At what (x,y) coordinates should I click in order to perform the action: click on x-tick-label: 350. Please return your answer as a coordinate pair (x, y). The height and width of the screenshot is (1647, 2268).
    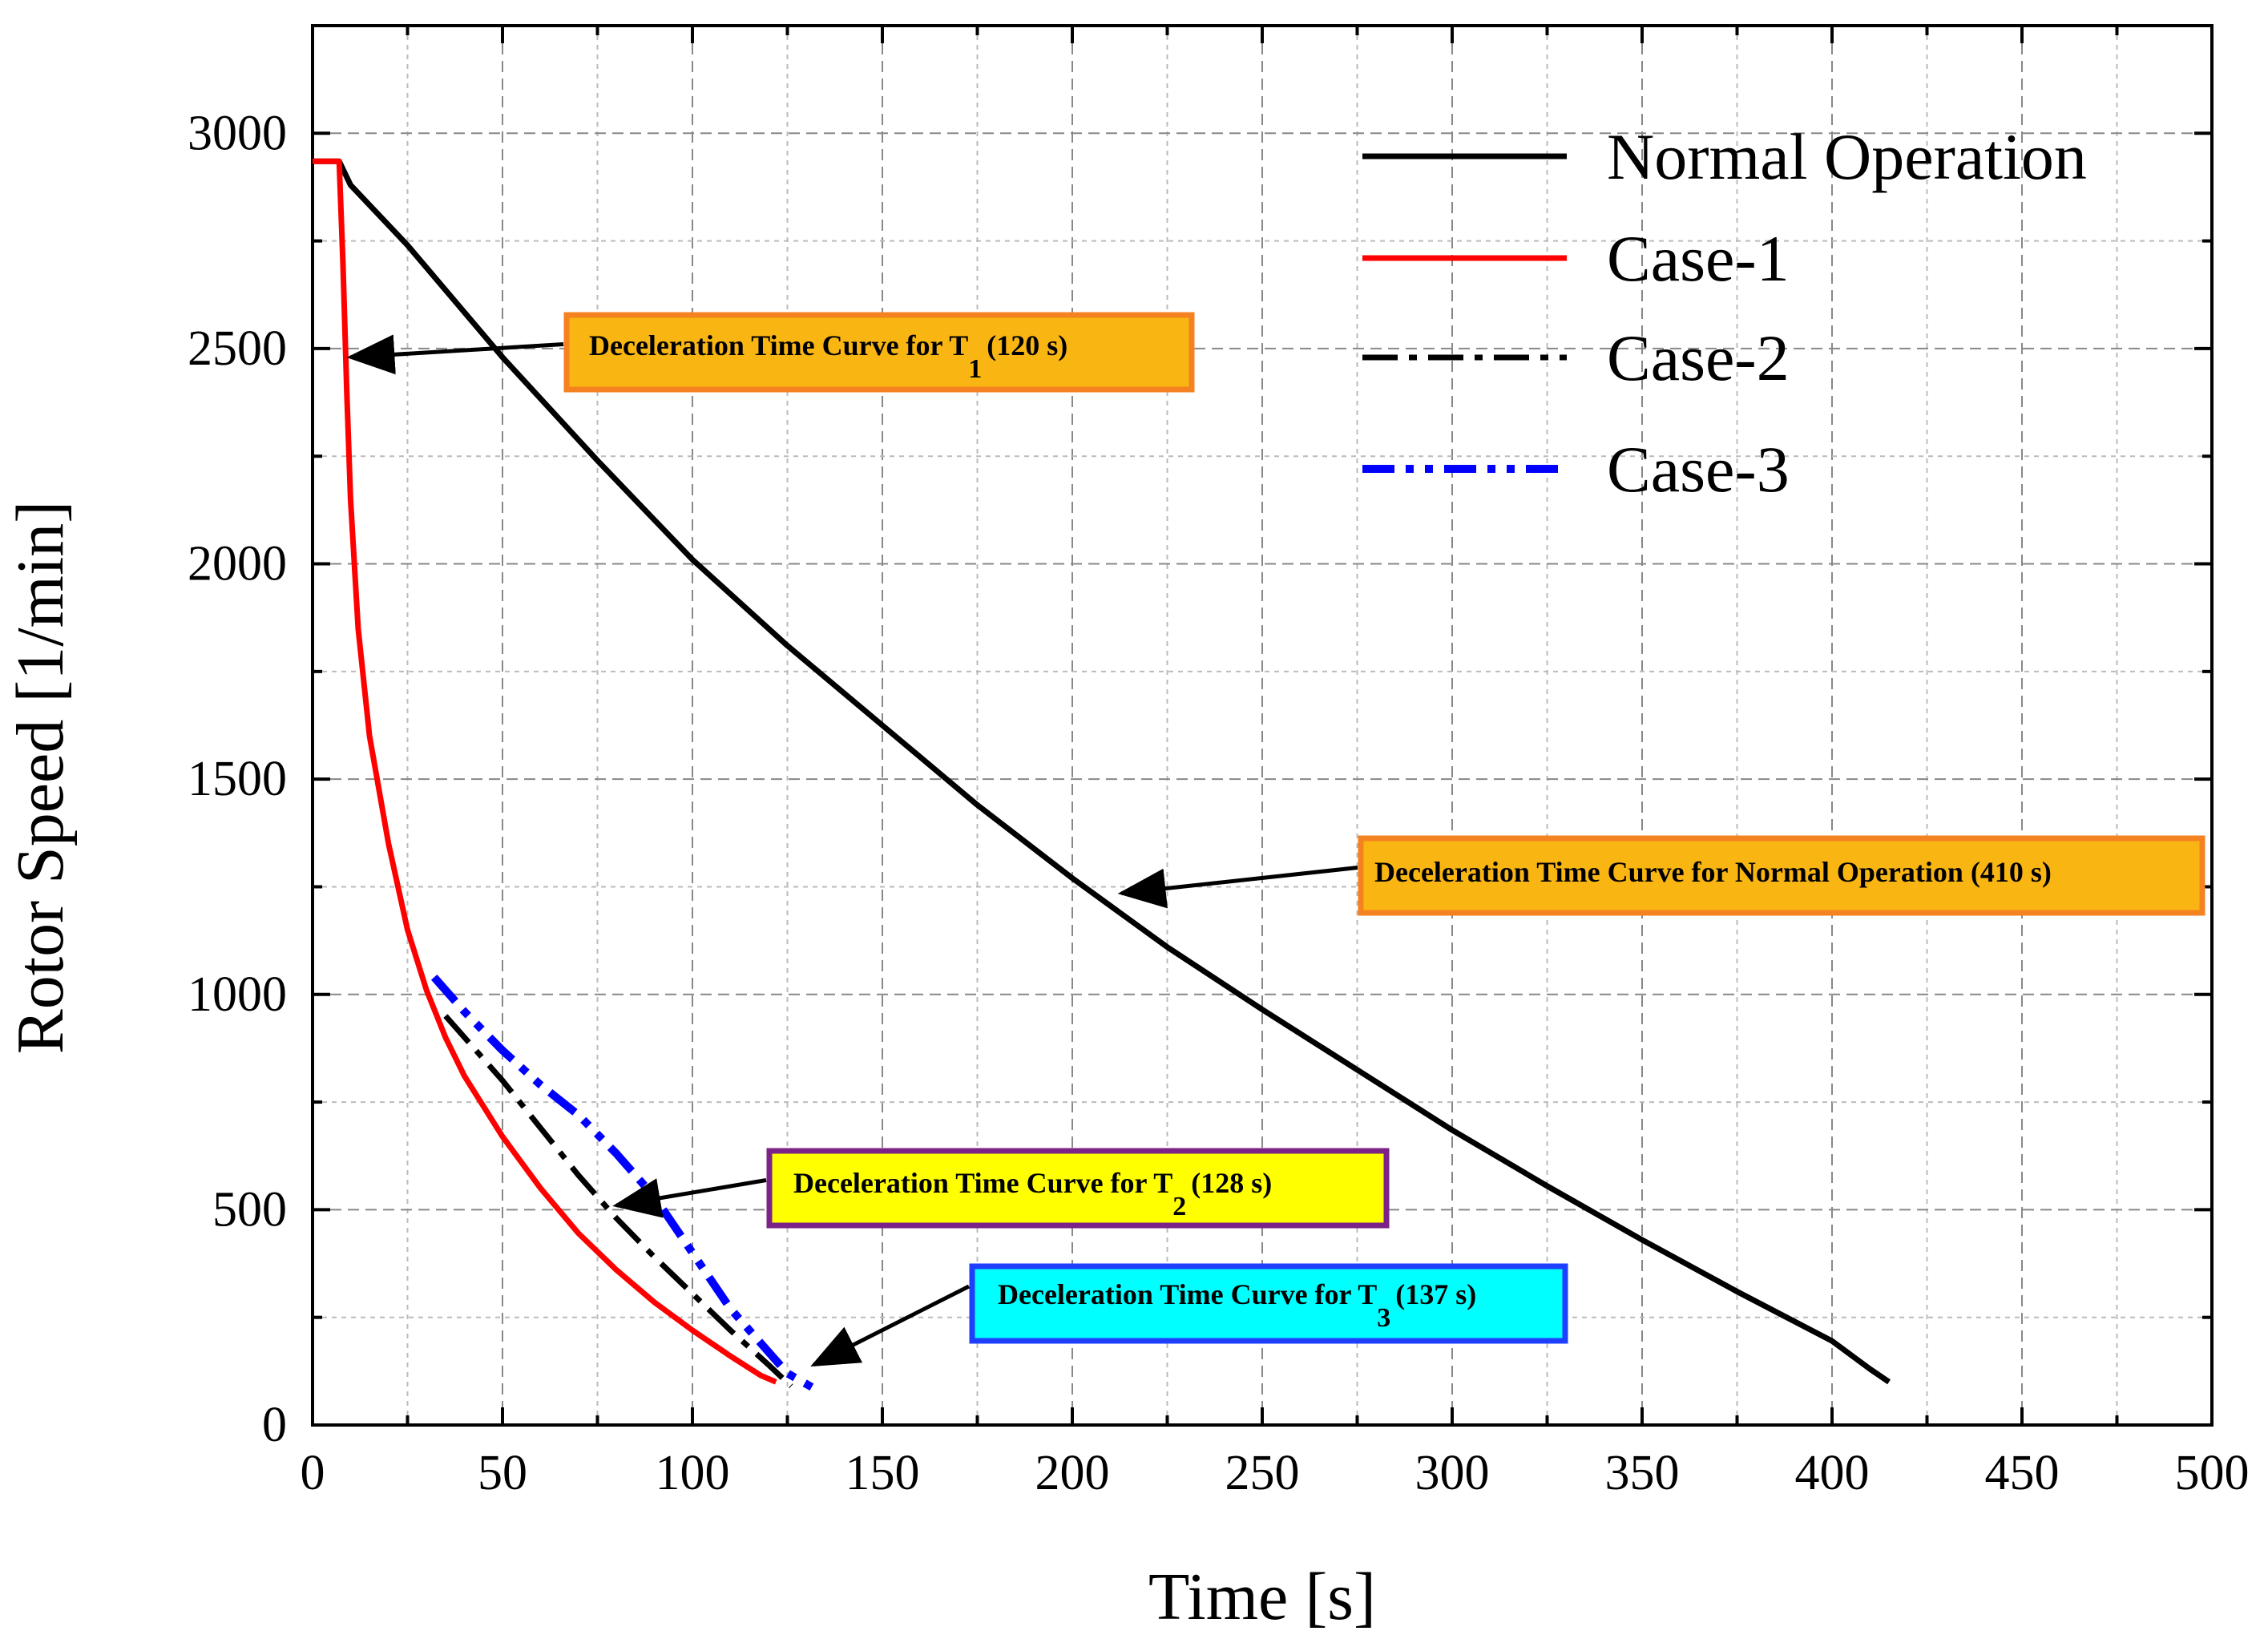
    Looking at the image, I should click on (1642, 1473).